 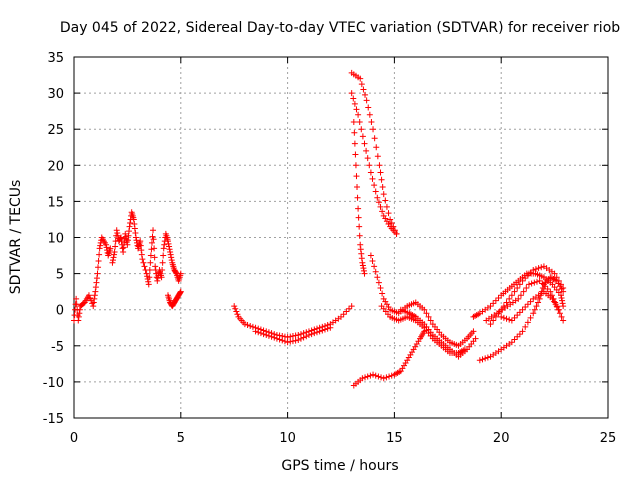 What do you see at coordinates (389, 358) in the screenshot?
I see `series-arc12` at bounding box center [389, 358].